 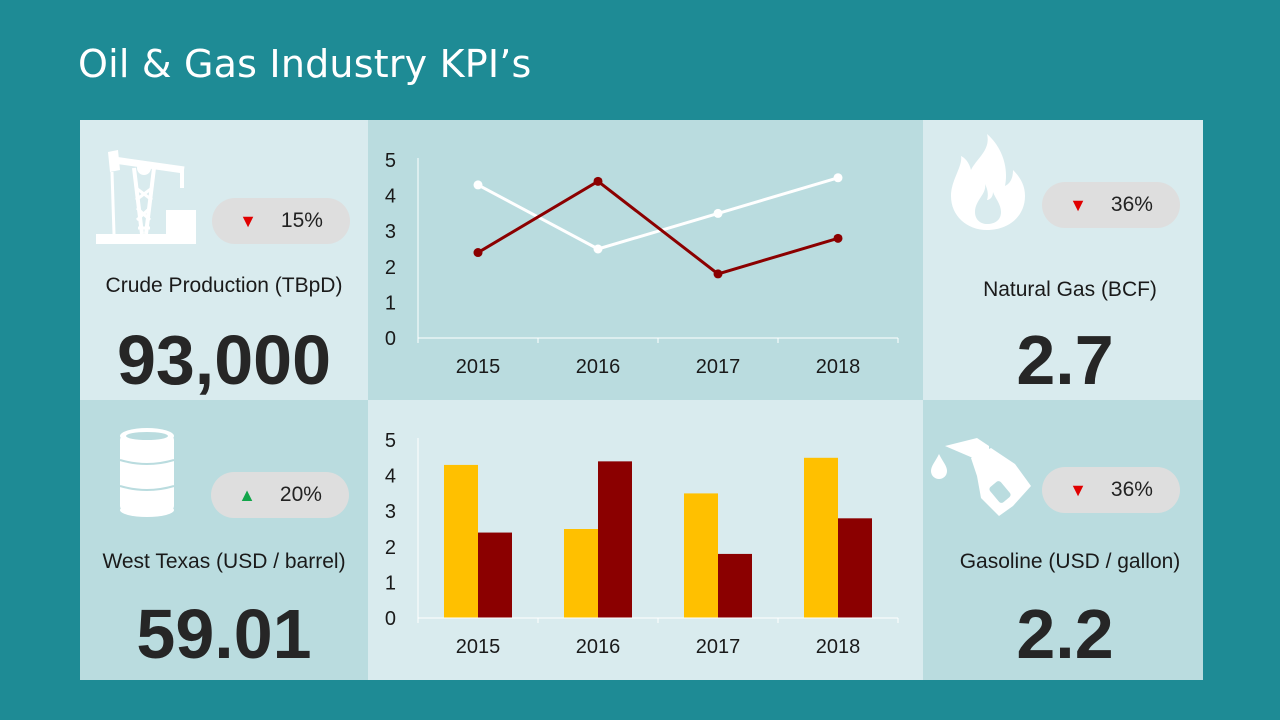 What do you see at coordinates (1131, 489) in the screenshot?
I see `gasoline-change-value: 36%` at bounding box center [1131, 489].